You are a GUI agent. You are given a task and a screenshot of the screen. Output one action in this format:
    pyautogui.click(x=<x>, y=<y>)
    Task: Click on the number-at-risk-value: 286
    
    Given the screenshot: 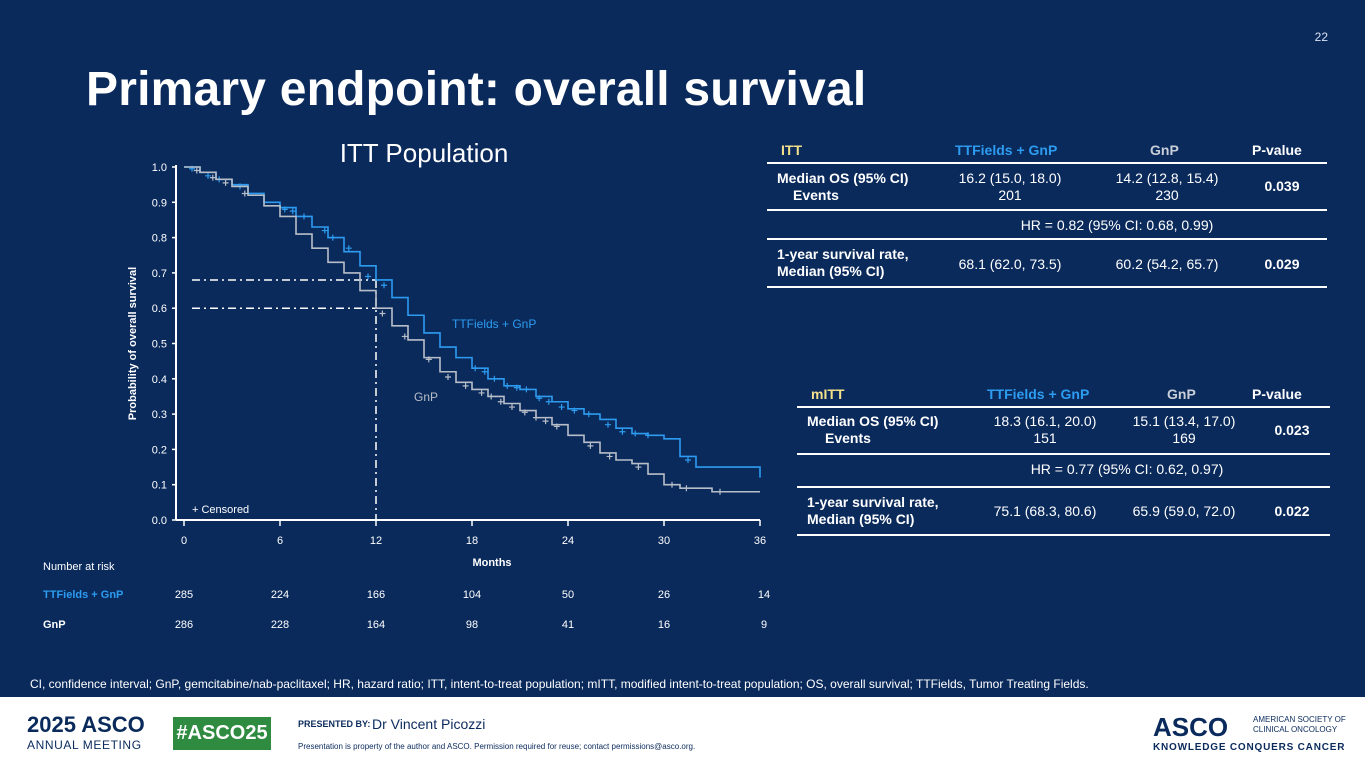 What is the action you would take?
    pyautogui.click(x=184, y=625)
    